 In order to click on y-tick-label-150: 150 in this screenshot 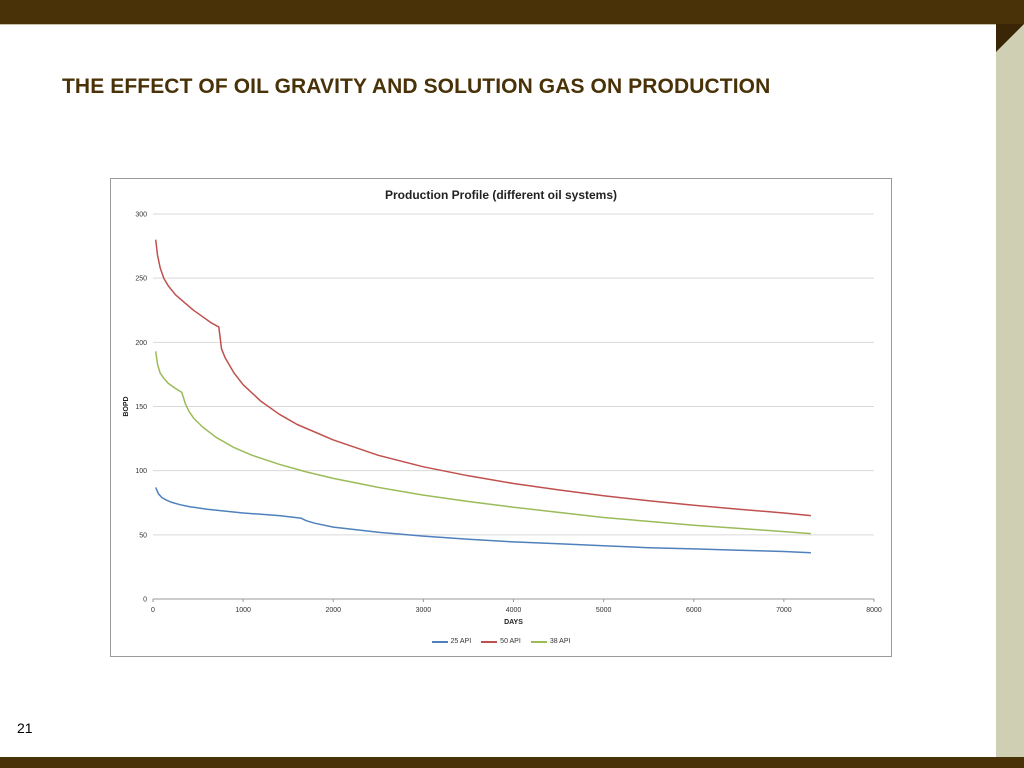, I will do `click(141, 407)`.